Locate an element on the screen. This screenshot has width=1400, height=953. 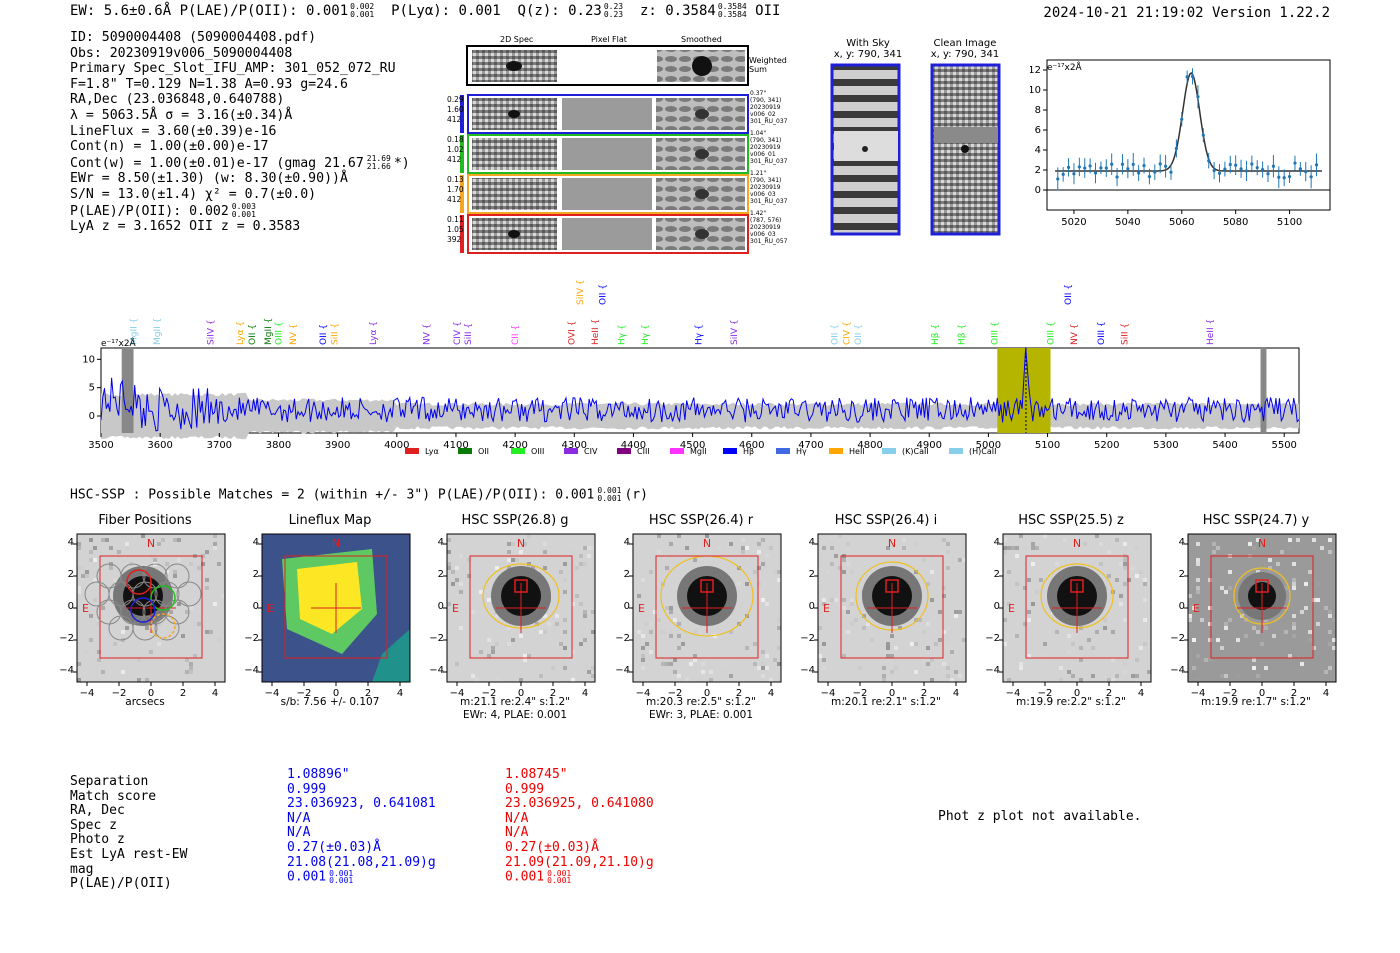
summary-z: z: 0.3584 is located at coordinates (677, 11).